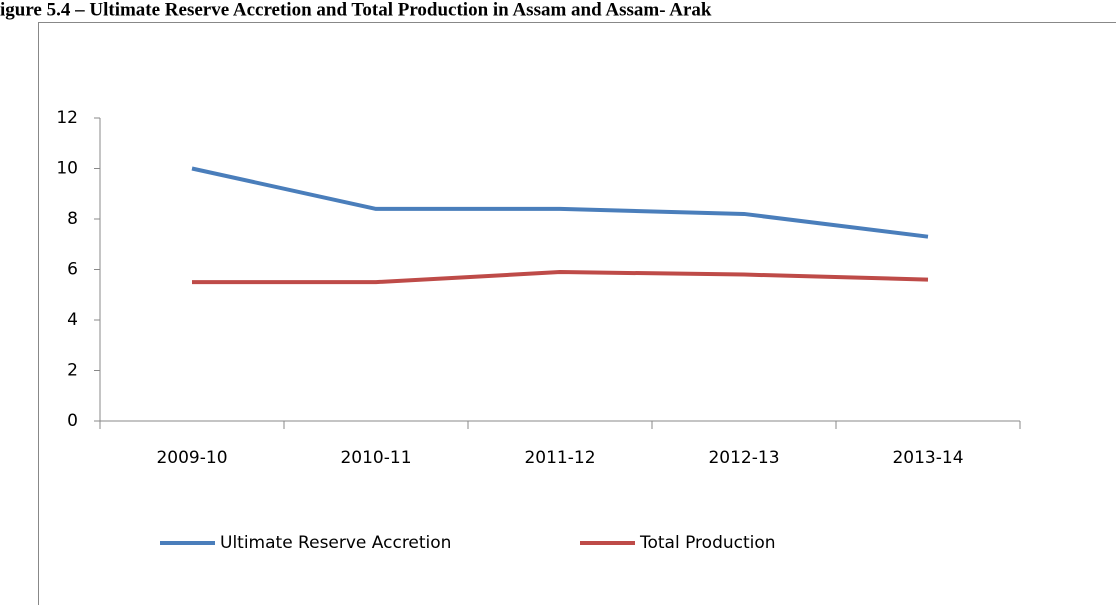  What do you see at coordinates (335, 543) in the screenshot?
I see `legend-label: Ultimate Reserve Accretion` at bounding box center [335, 543].